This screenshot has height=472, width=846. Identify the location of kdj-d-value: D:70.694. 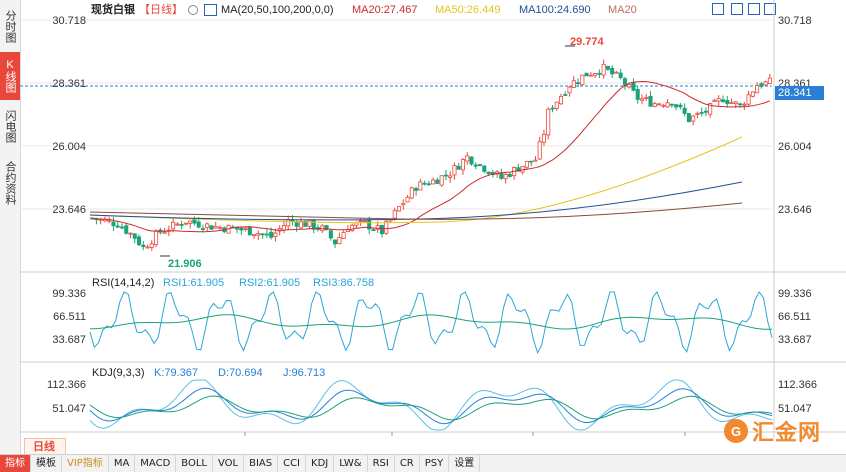
(240, 373).